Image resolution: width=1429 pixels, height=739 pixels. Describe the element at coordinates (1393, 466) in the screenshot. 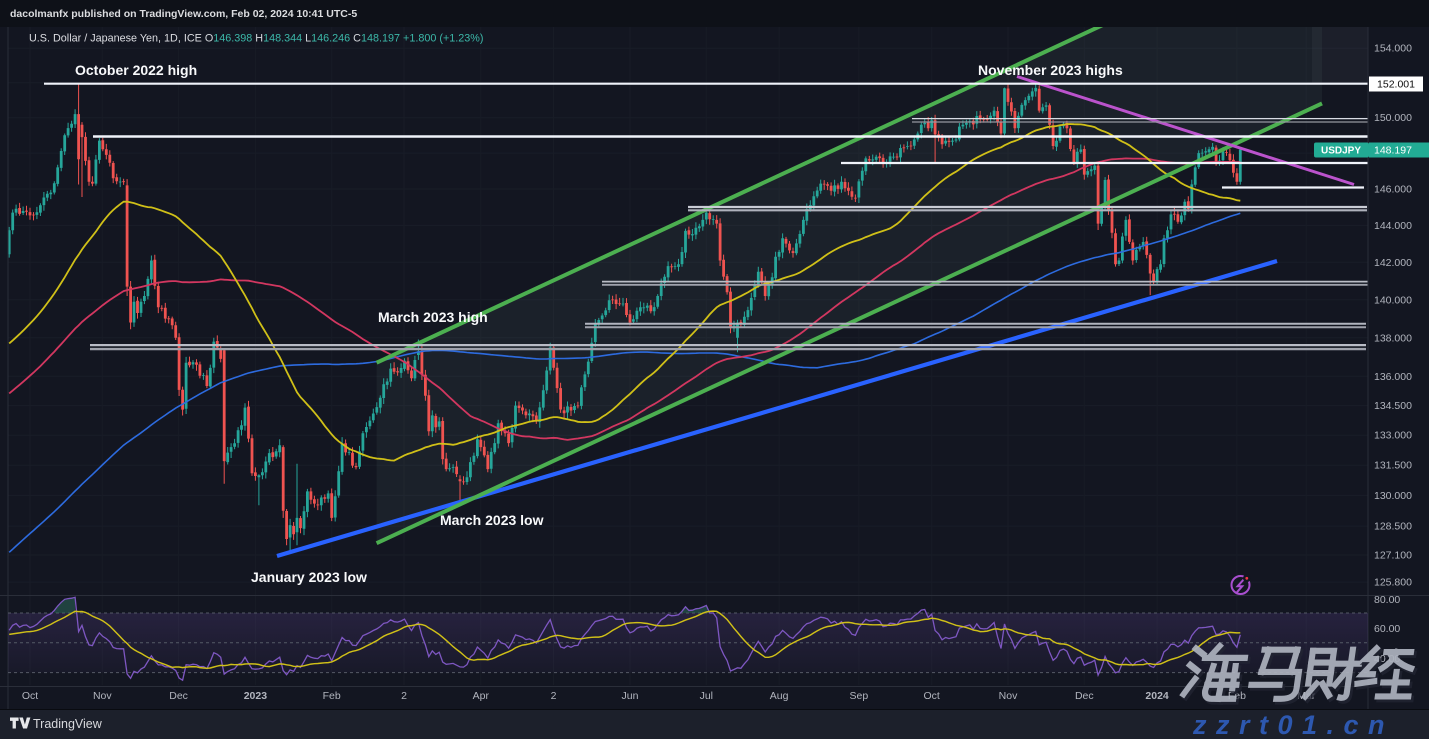

I see `svg-text: 131.500` at that location.